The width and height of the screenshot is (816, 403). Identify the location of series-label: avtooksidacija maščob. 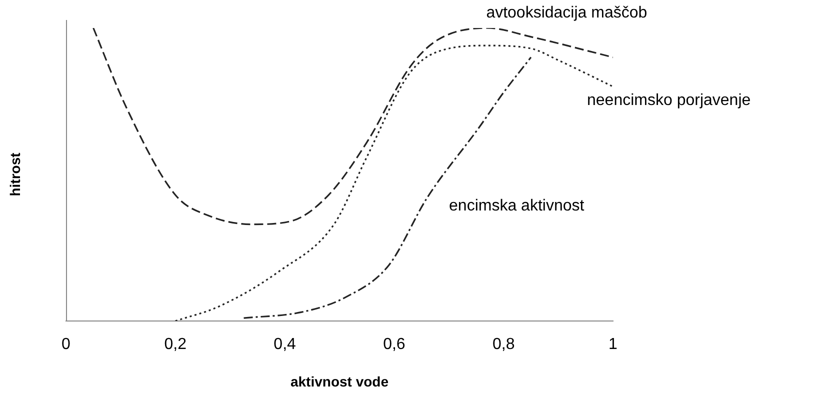
(567, 13).